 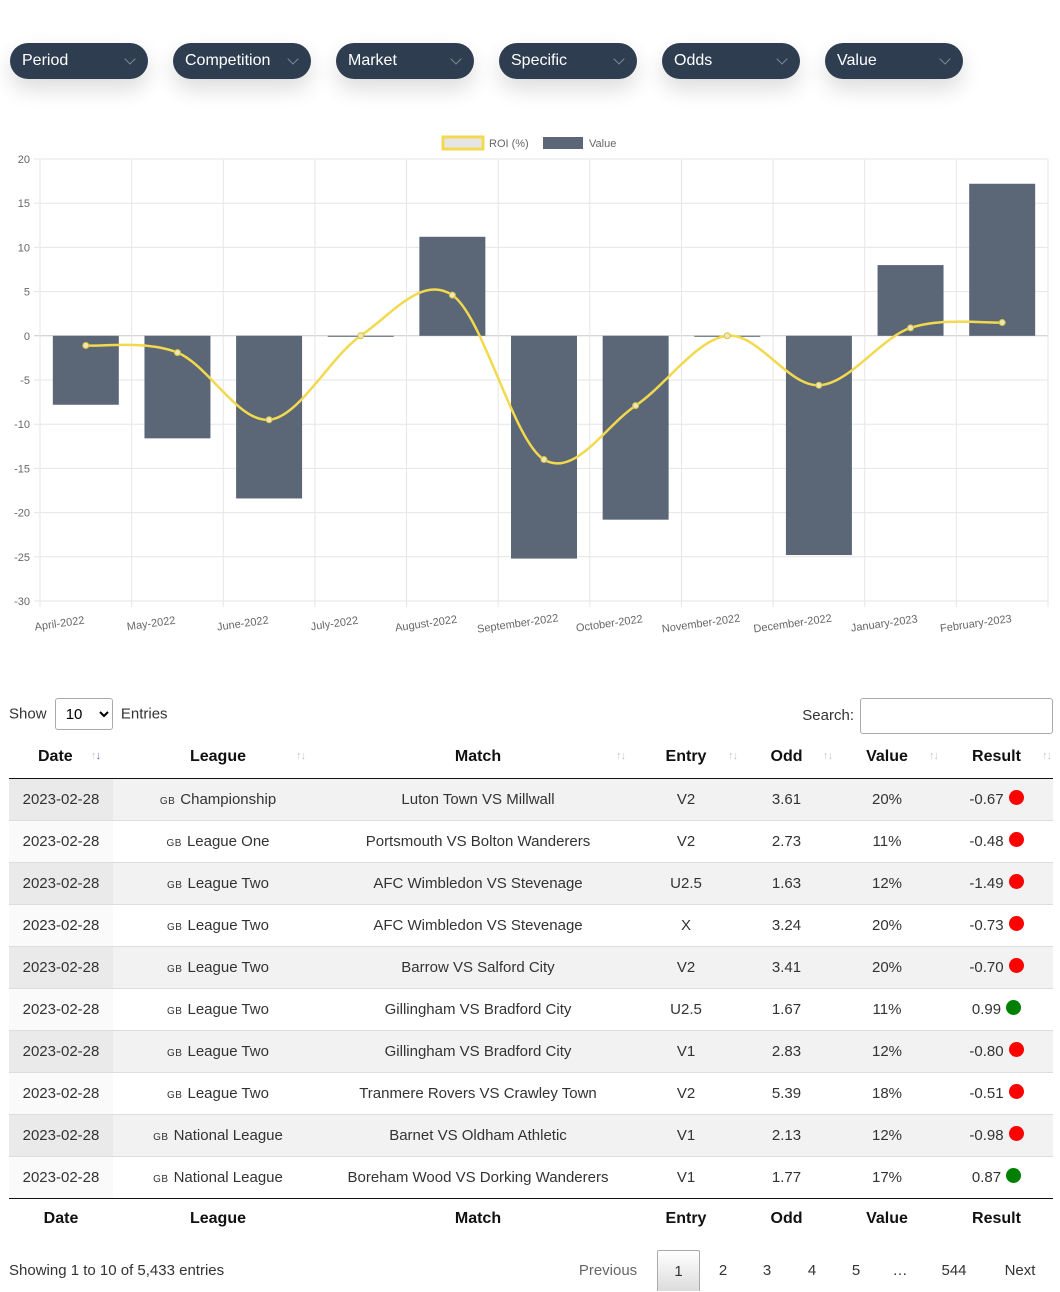 I want to click on x-tick-label: November-2022, so click(x=701, y=624).